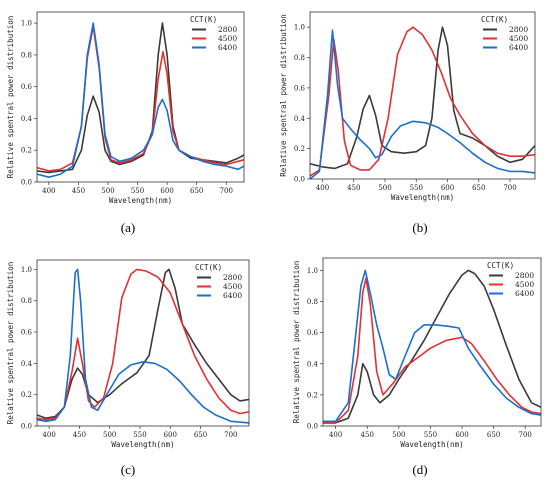 This screenshot has width=550, height=484. What do you see at coordinates (419, 227) in the screenshot?
I see `panel-caption: (b)` at bounding box center [419, 227].